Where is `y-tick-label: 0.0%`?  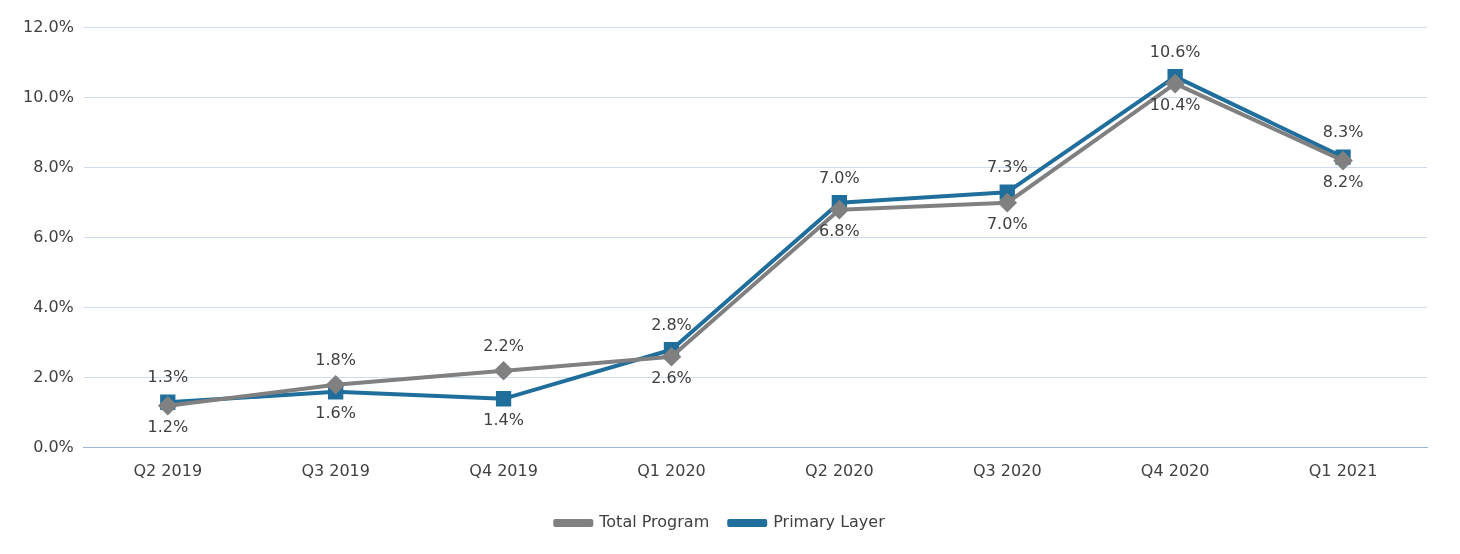
y-tick-label: 0.0% is located at coordinates (53, 446).